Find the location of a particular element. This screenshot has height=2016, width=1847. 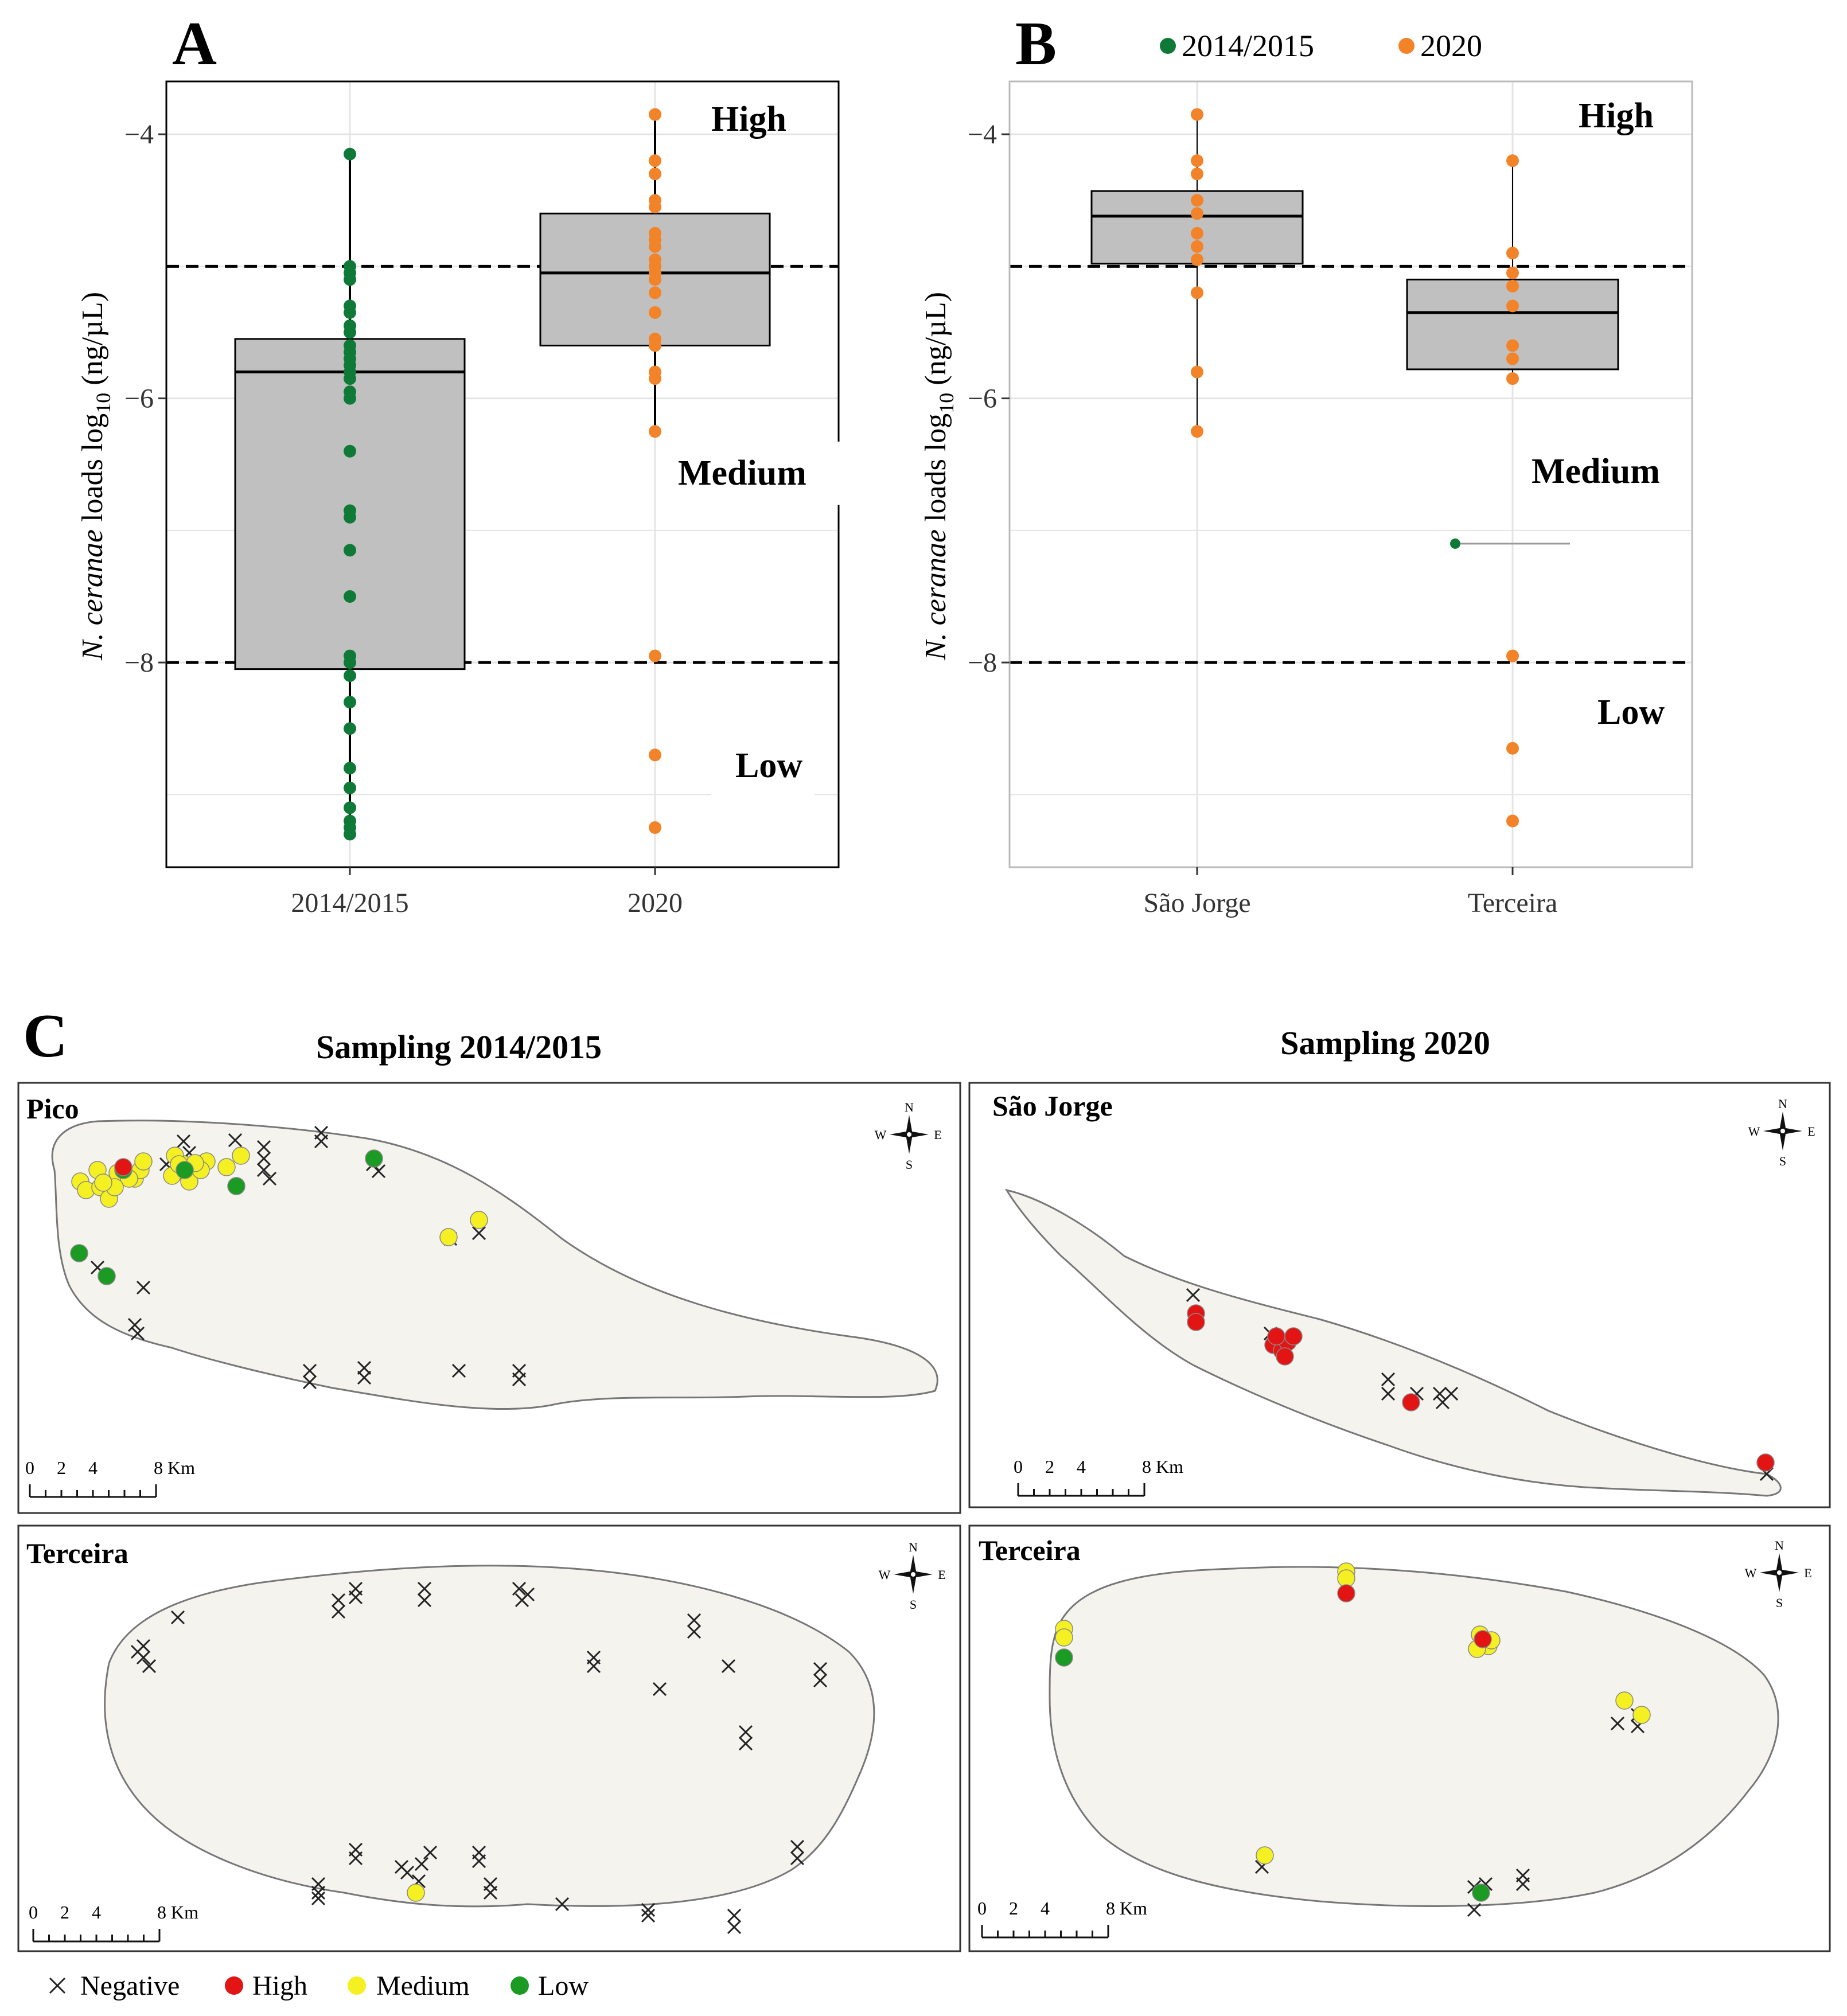

compass-label-w: W is located at coordinates (1754, 1131).